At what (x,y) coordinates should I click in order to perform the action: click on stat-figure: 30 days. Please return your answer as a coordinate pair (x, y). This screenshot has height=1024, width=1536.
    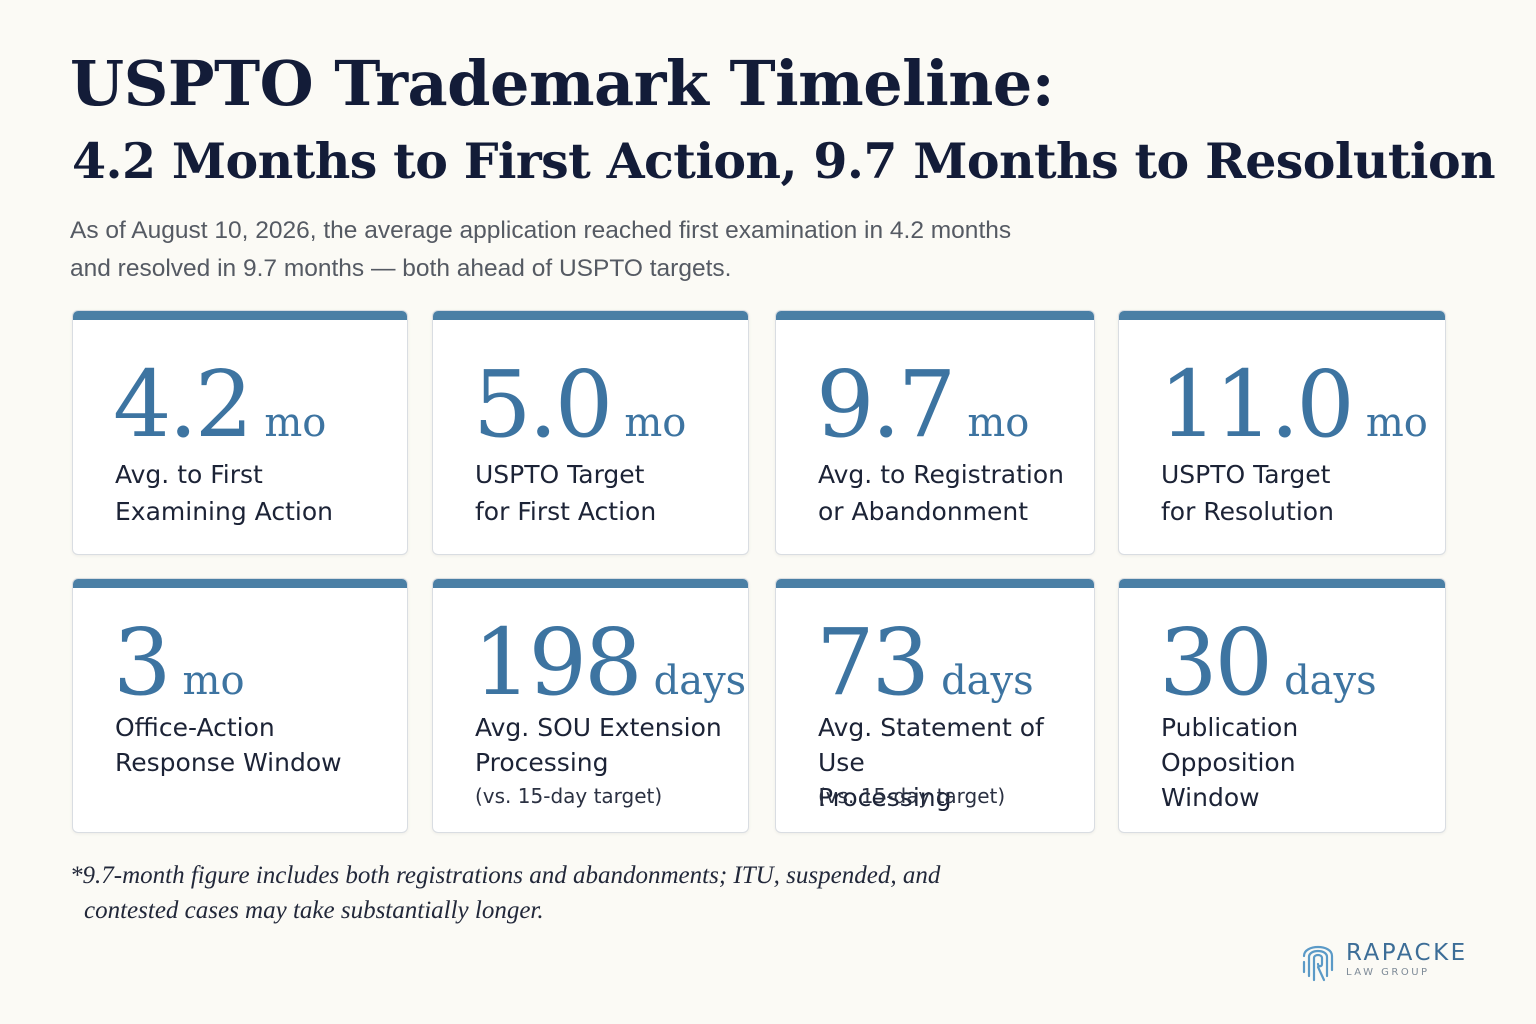
    Looking at the image, I should click on (1268, 662).